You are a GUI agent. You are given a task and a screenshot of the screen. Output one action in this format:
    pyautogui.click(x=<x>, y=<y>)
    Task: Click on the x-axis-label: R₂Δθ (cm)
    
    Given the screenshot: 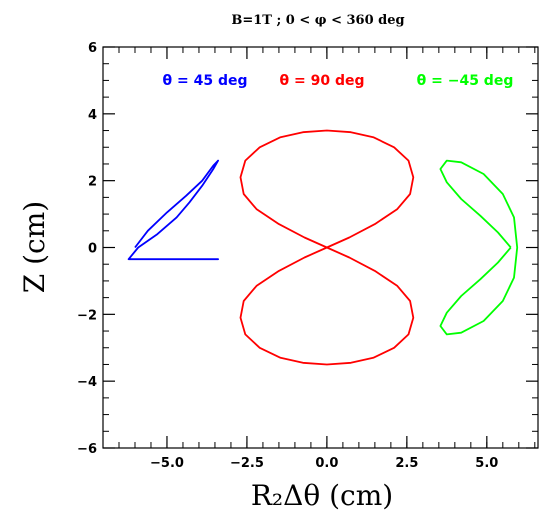 What is the action you would take?
    pyautogui.click(x=322, y=495)
    